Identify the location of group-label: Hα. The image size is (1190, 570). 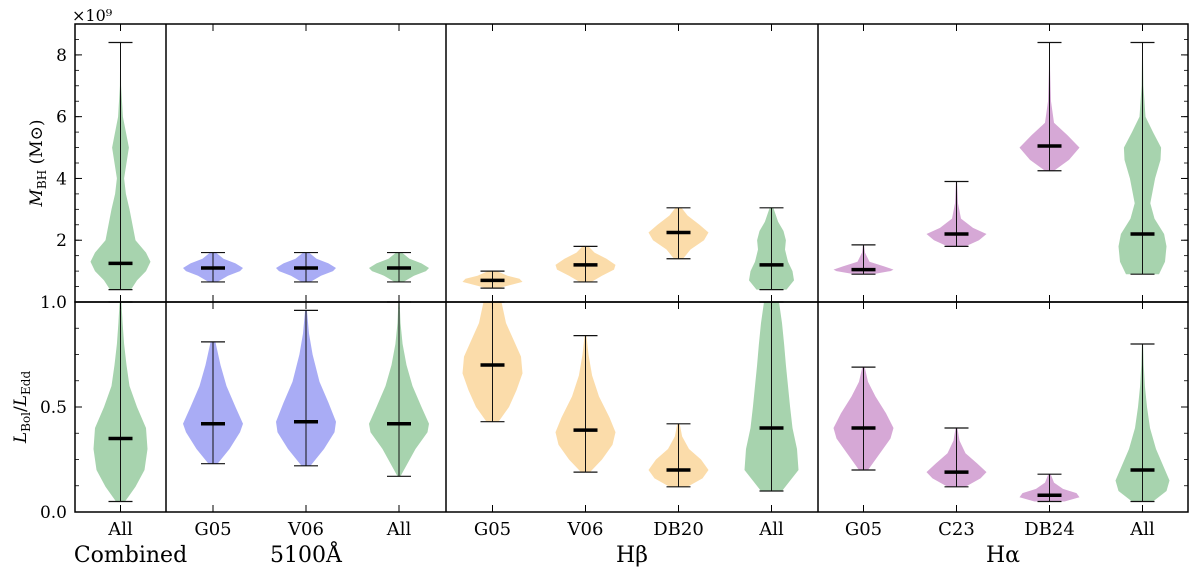
(1003, 555).